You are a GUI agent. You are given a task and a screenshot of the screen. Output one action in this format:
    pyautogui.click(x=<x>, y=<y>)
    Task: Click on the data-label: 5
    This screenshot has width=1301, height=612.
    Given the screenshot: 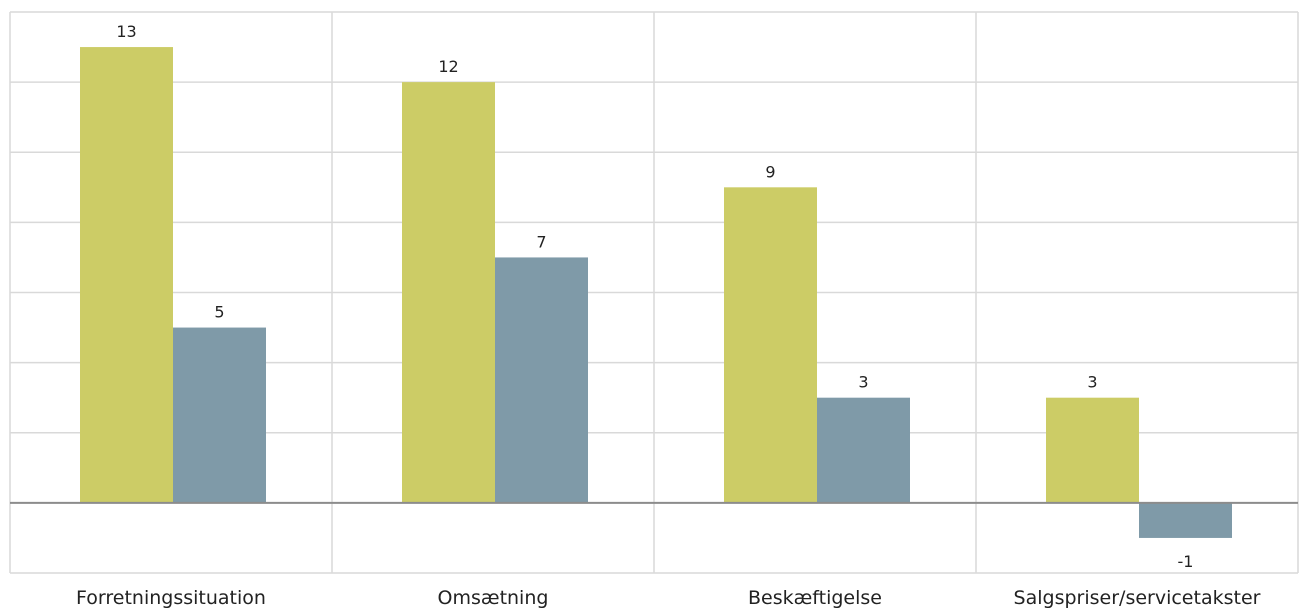 What is the action you would take?
    pyautogui.click(x=219, y=312)
    